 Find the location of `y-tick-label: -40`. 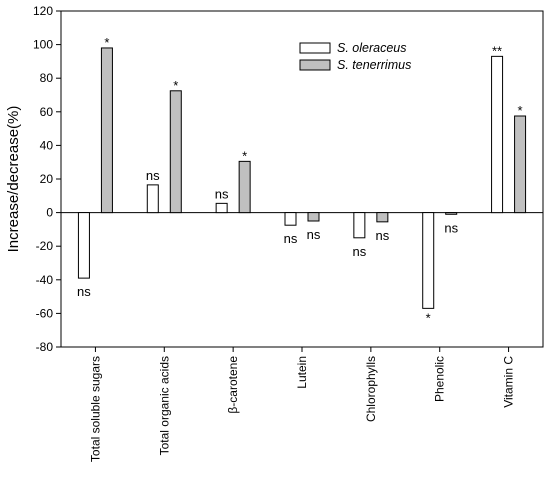

y-tick-label: -40 is located at coordinates (45, 280).